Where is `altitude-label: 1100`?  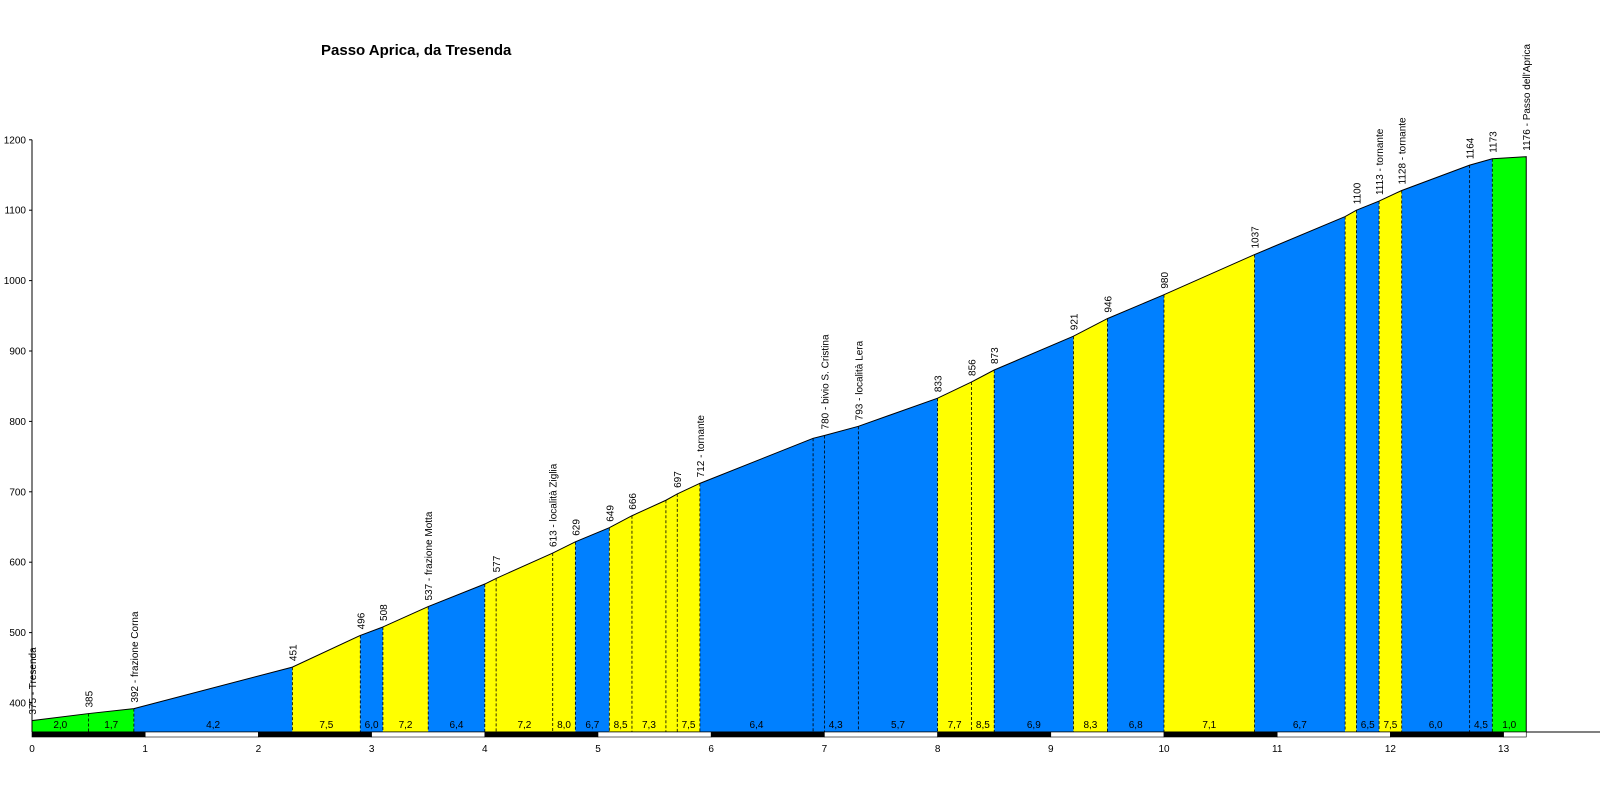
altitude-label: 1100 is located at coordinates (1357, 193).